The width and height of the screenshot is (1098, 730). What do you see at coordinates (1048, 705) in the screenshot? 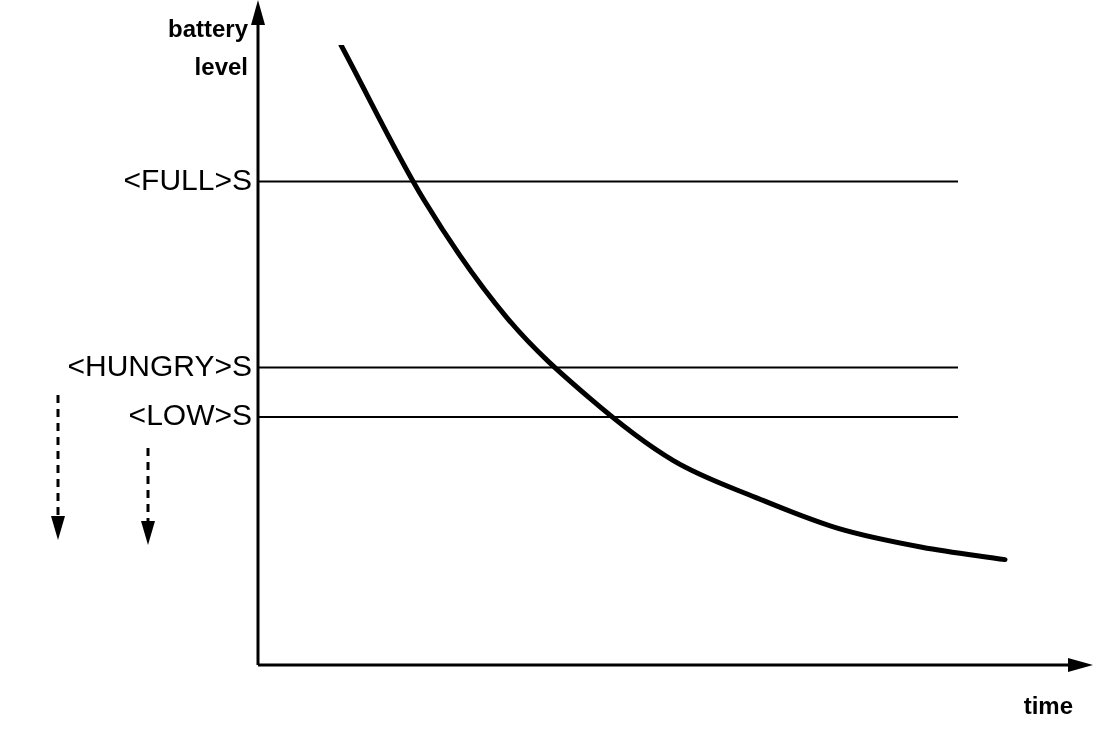
I see `x-axis-title: time` at bounding box center [1048, 705].